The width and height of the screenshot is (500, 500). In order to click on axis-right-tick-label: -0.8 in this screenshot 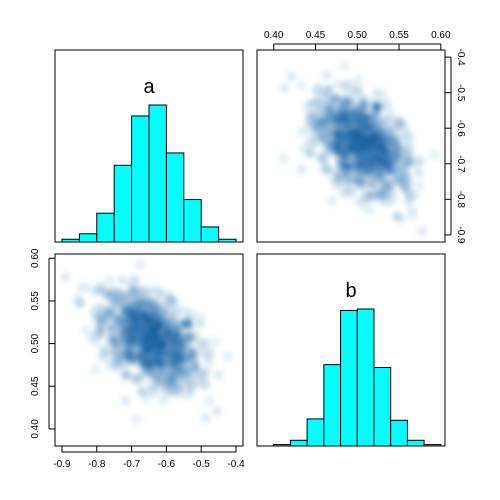, I will do `click(460, 200)`.